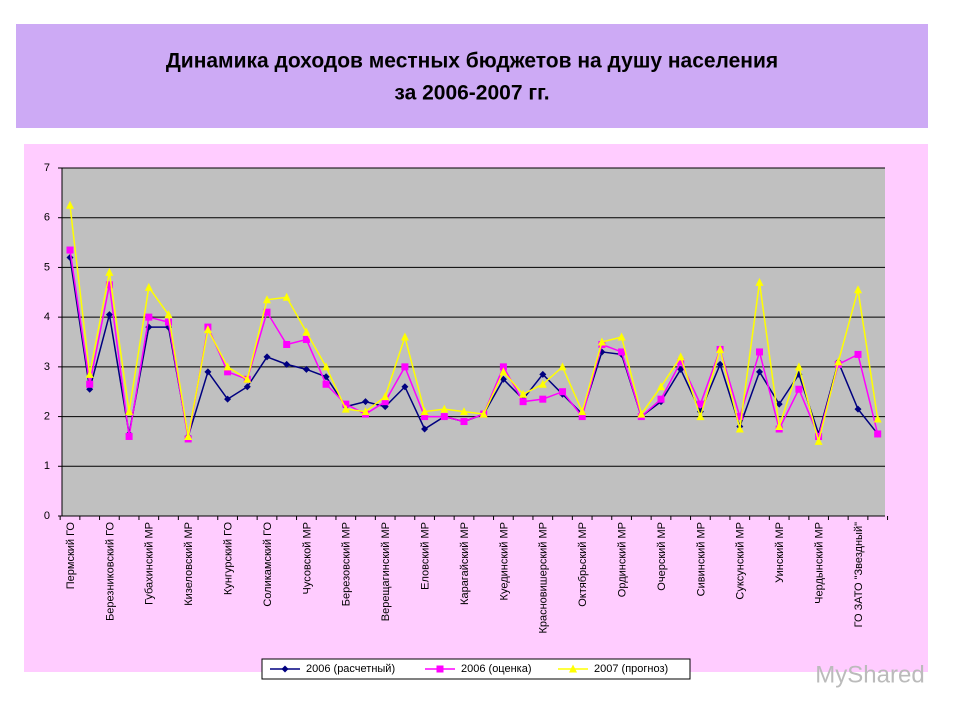  I want to click on x-tick-label: Пермский ГО, so click(71, 556).